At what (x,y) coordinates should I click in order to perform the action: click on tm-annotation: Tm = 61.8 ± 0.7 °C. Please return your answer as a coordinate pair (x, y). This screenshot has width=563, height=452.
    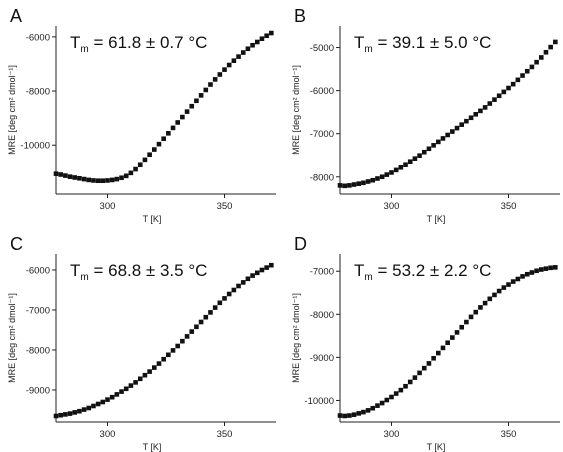
    Looking at the image, I should click on (138, 44).